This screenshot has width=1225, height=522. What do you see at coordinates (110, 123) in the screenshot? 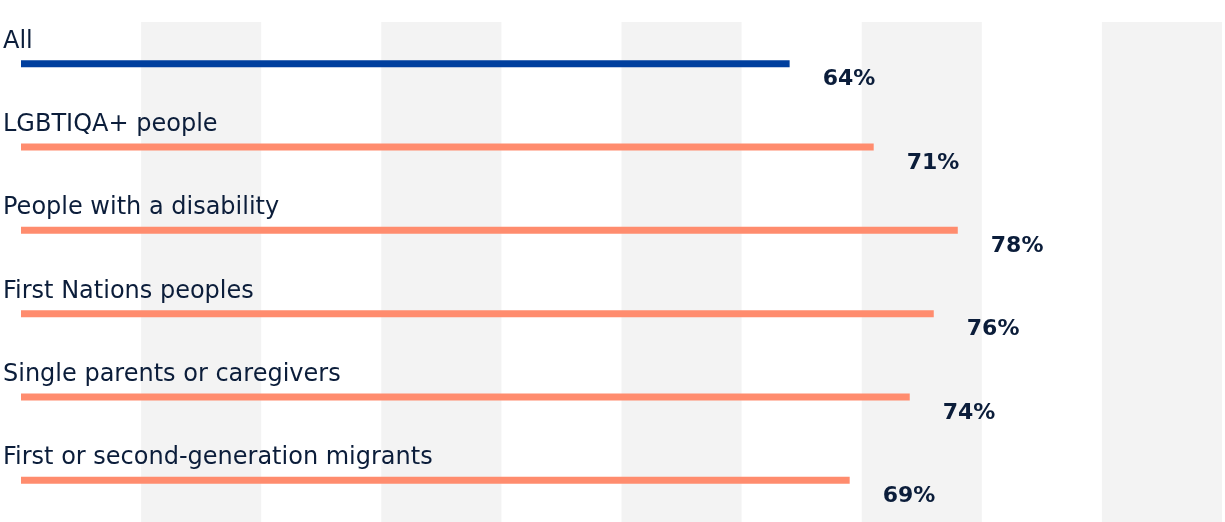
I see `y-tick-label: LGBTIQA+ people` at bounding box center [110, 123].